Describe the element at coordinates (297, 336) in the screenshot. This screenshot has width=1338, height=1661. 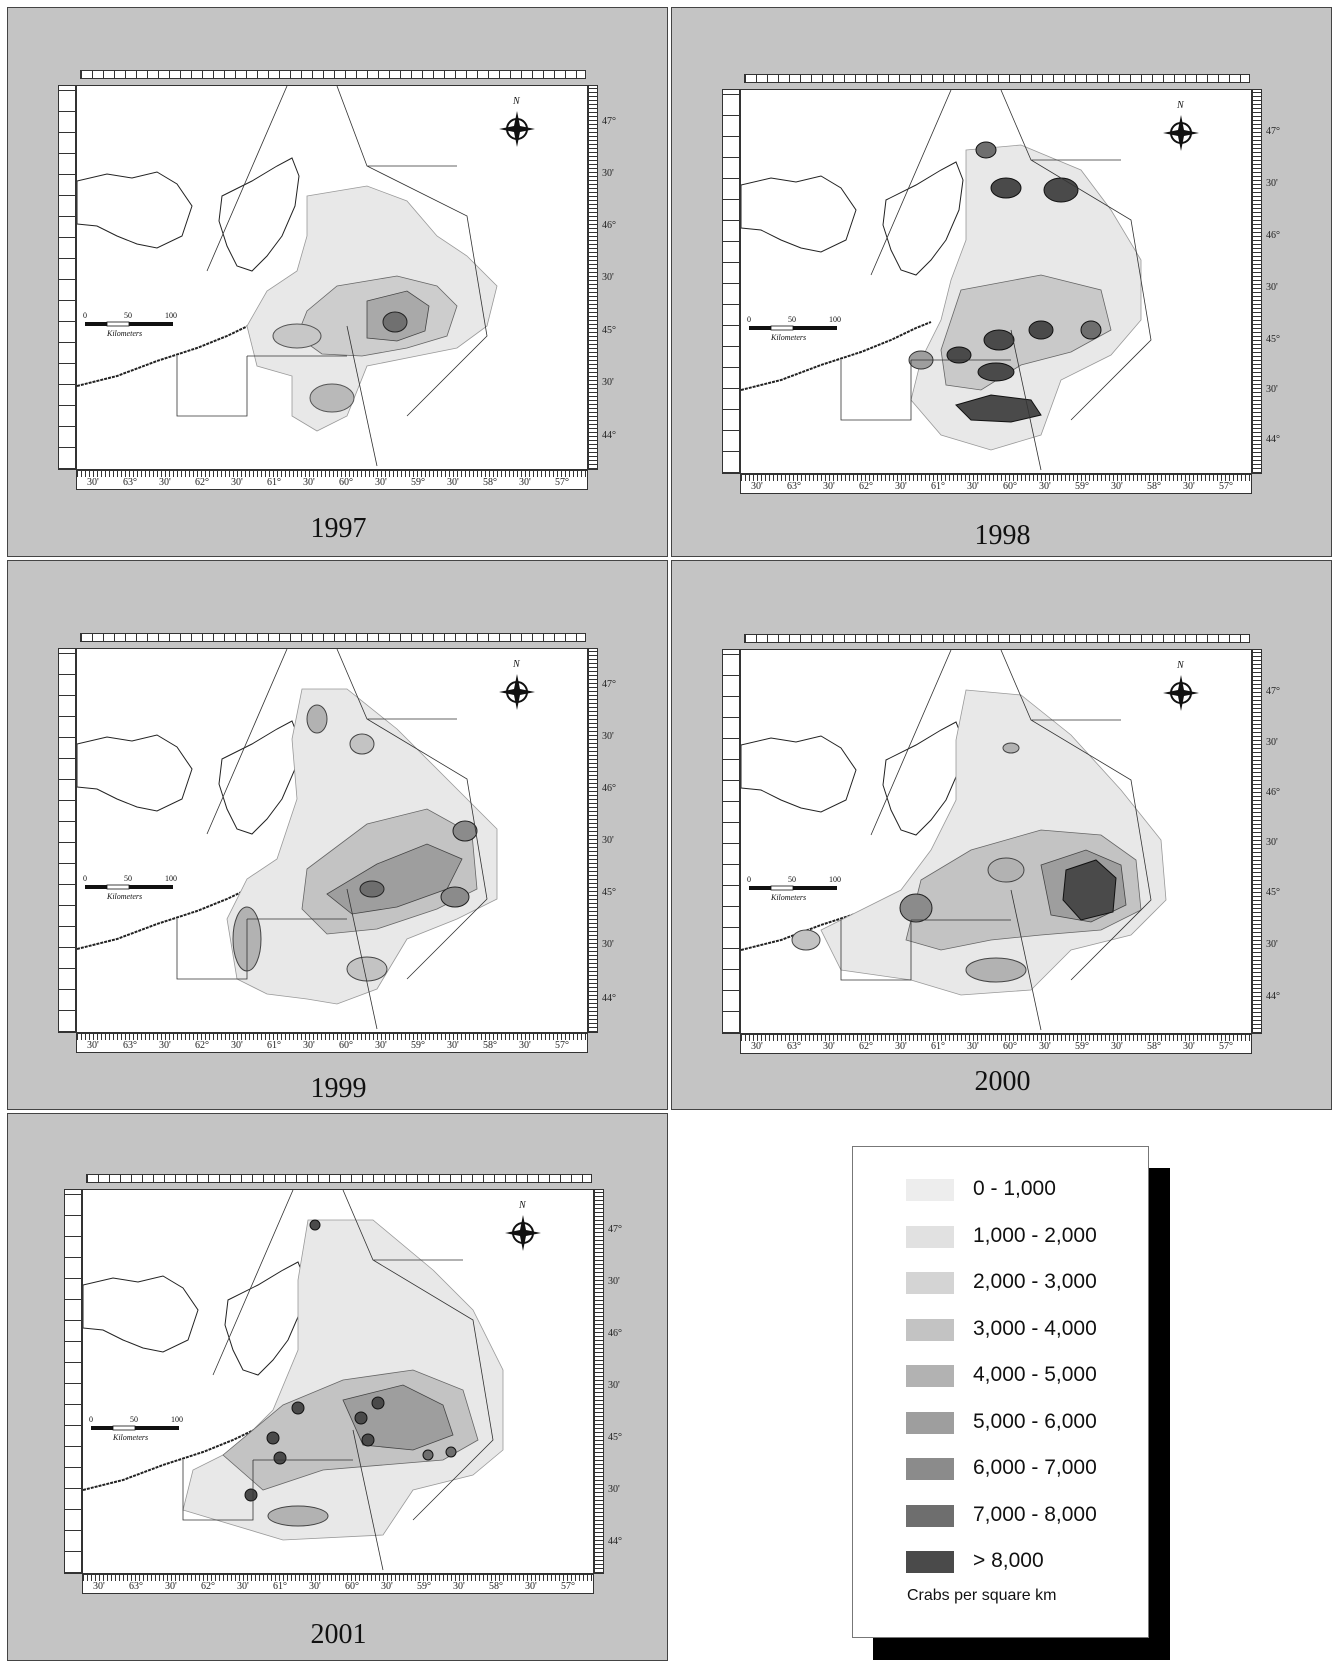
I see `density-patch-west` at that location.